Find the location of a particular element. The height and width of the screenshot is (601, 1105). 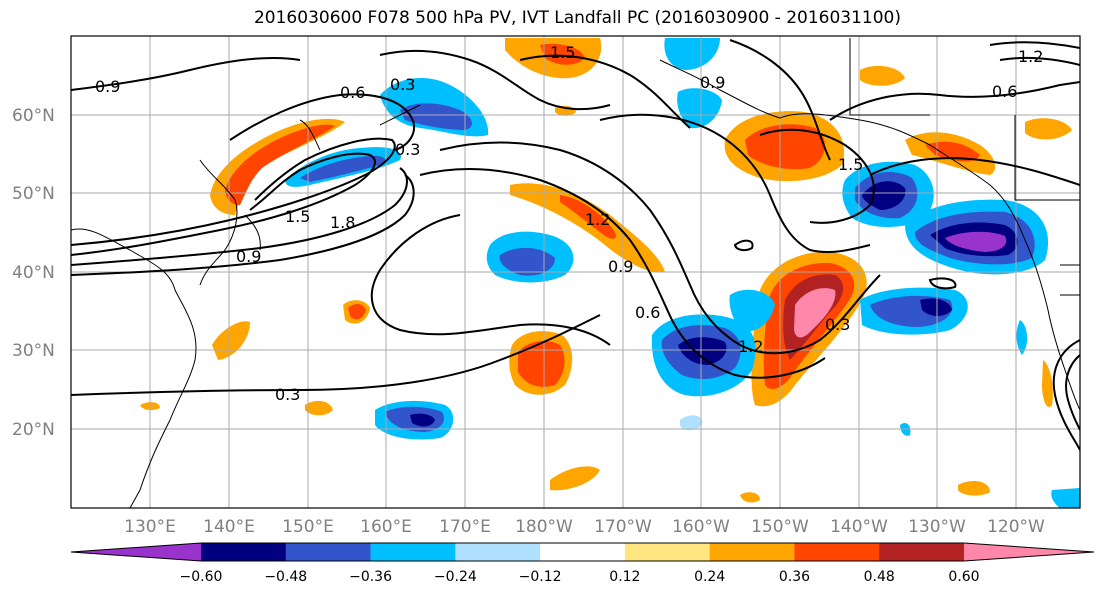

colorbar-extend-max is located at coordinates (1029, 552).